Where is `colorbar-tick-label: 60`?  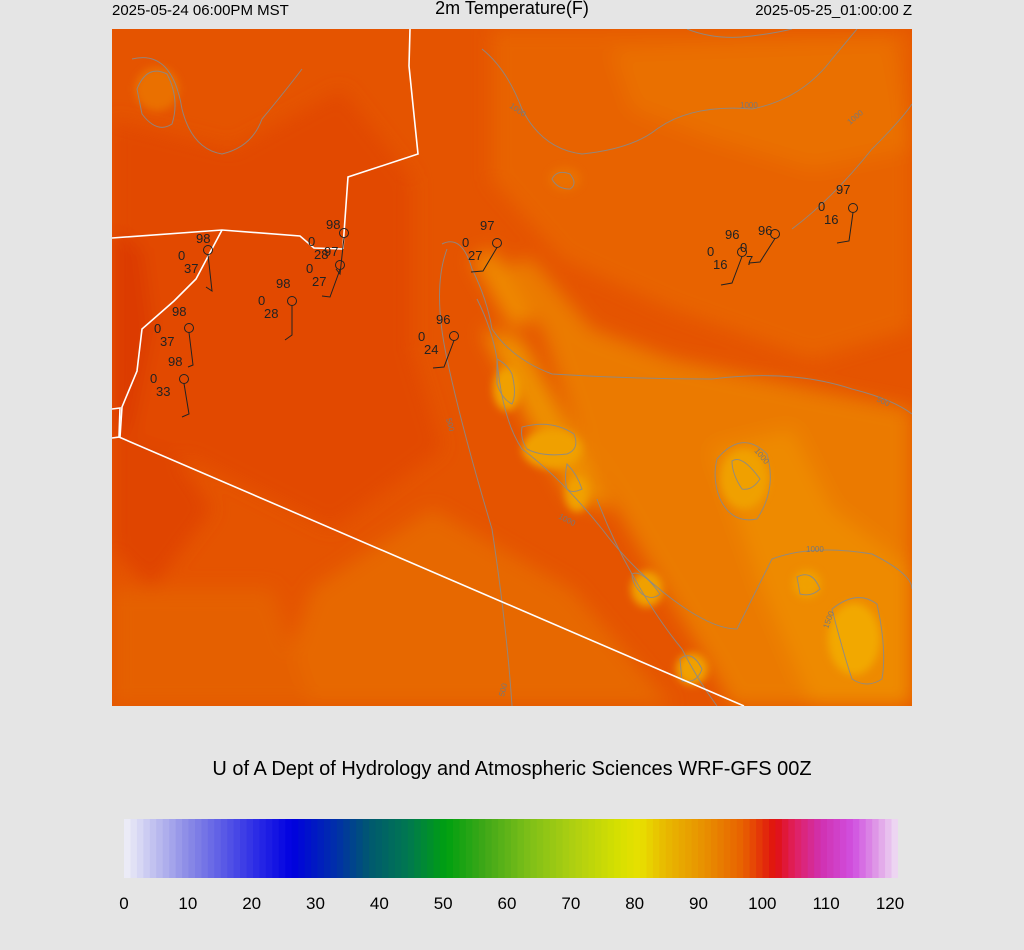
colorbar-tick-label: 60 is located at coordinates (507, 903).